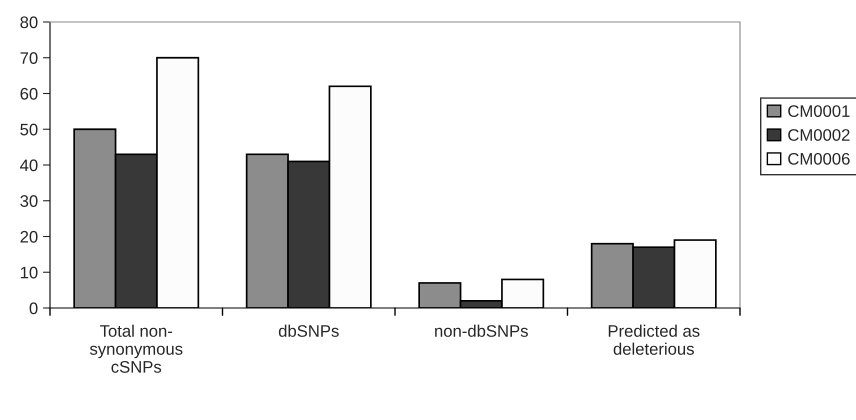  What do you see at coordinates (136, 348) in the screenshot?
I see `x-tick-label: Total non- synonymous cSNPs` at bounding box center [136, 348].